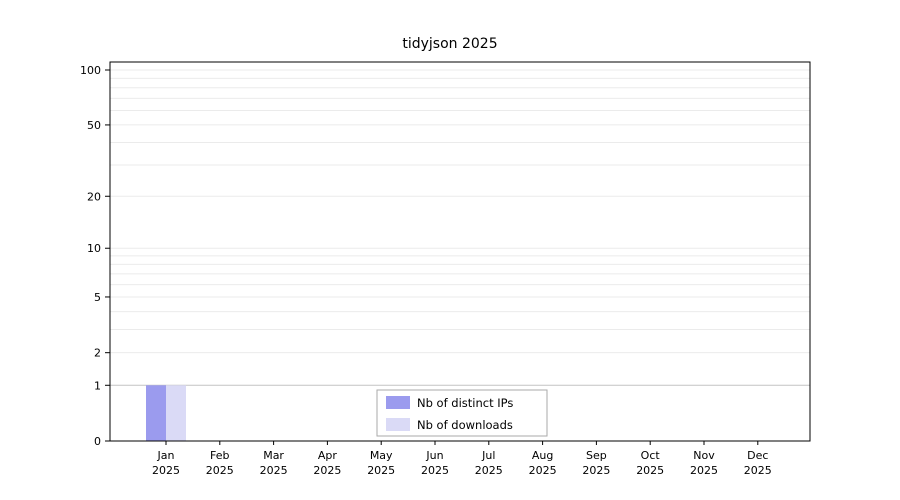 This screenshot has width=900, height=500. Describe the element at coordinates (97, 353) in the screenshot. I see `y-tick-label: 2` at that location.